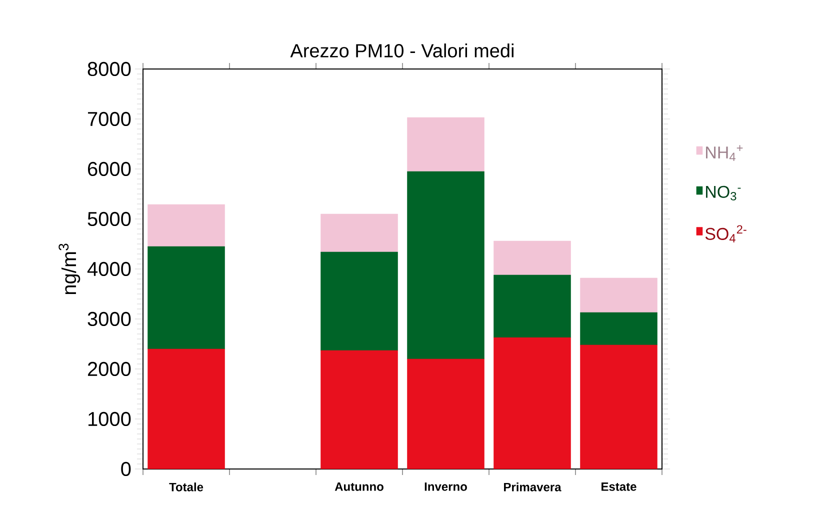 This screenshot has width=814, height=518. Describe the element at coordinates (186, 487) in the screenshot. I see `x-tick-label: Totale` at that location.